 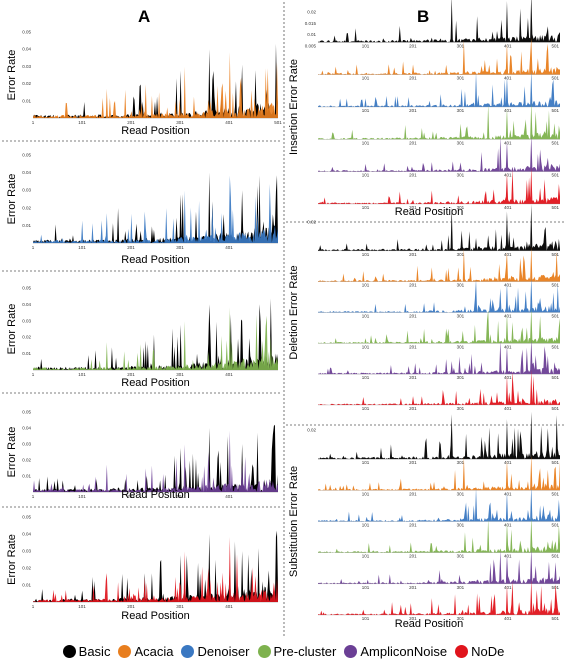 What do you see at coordinates (215, 651) in the screenshot?
I see `legend-item-denoiser: Denoiser` at bounding box center [215, 651].